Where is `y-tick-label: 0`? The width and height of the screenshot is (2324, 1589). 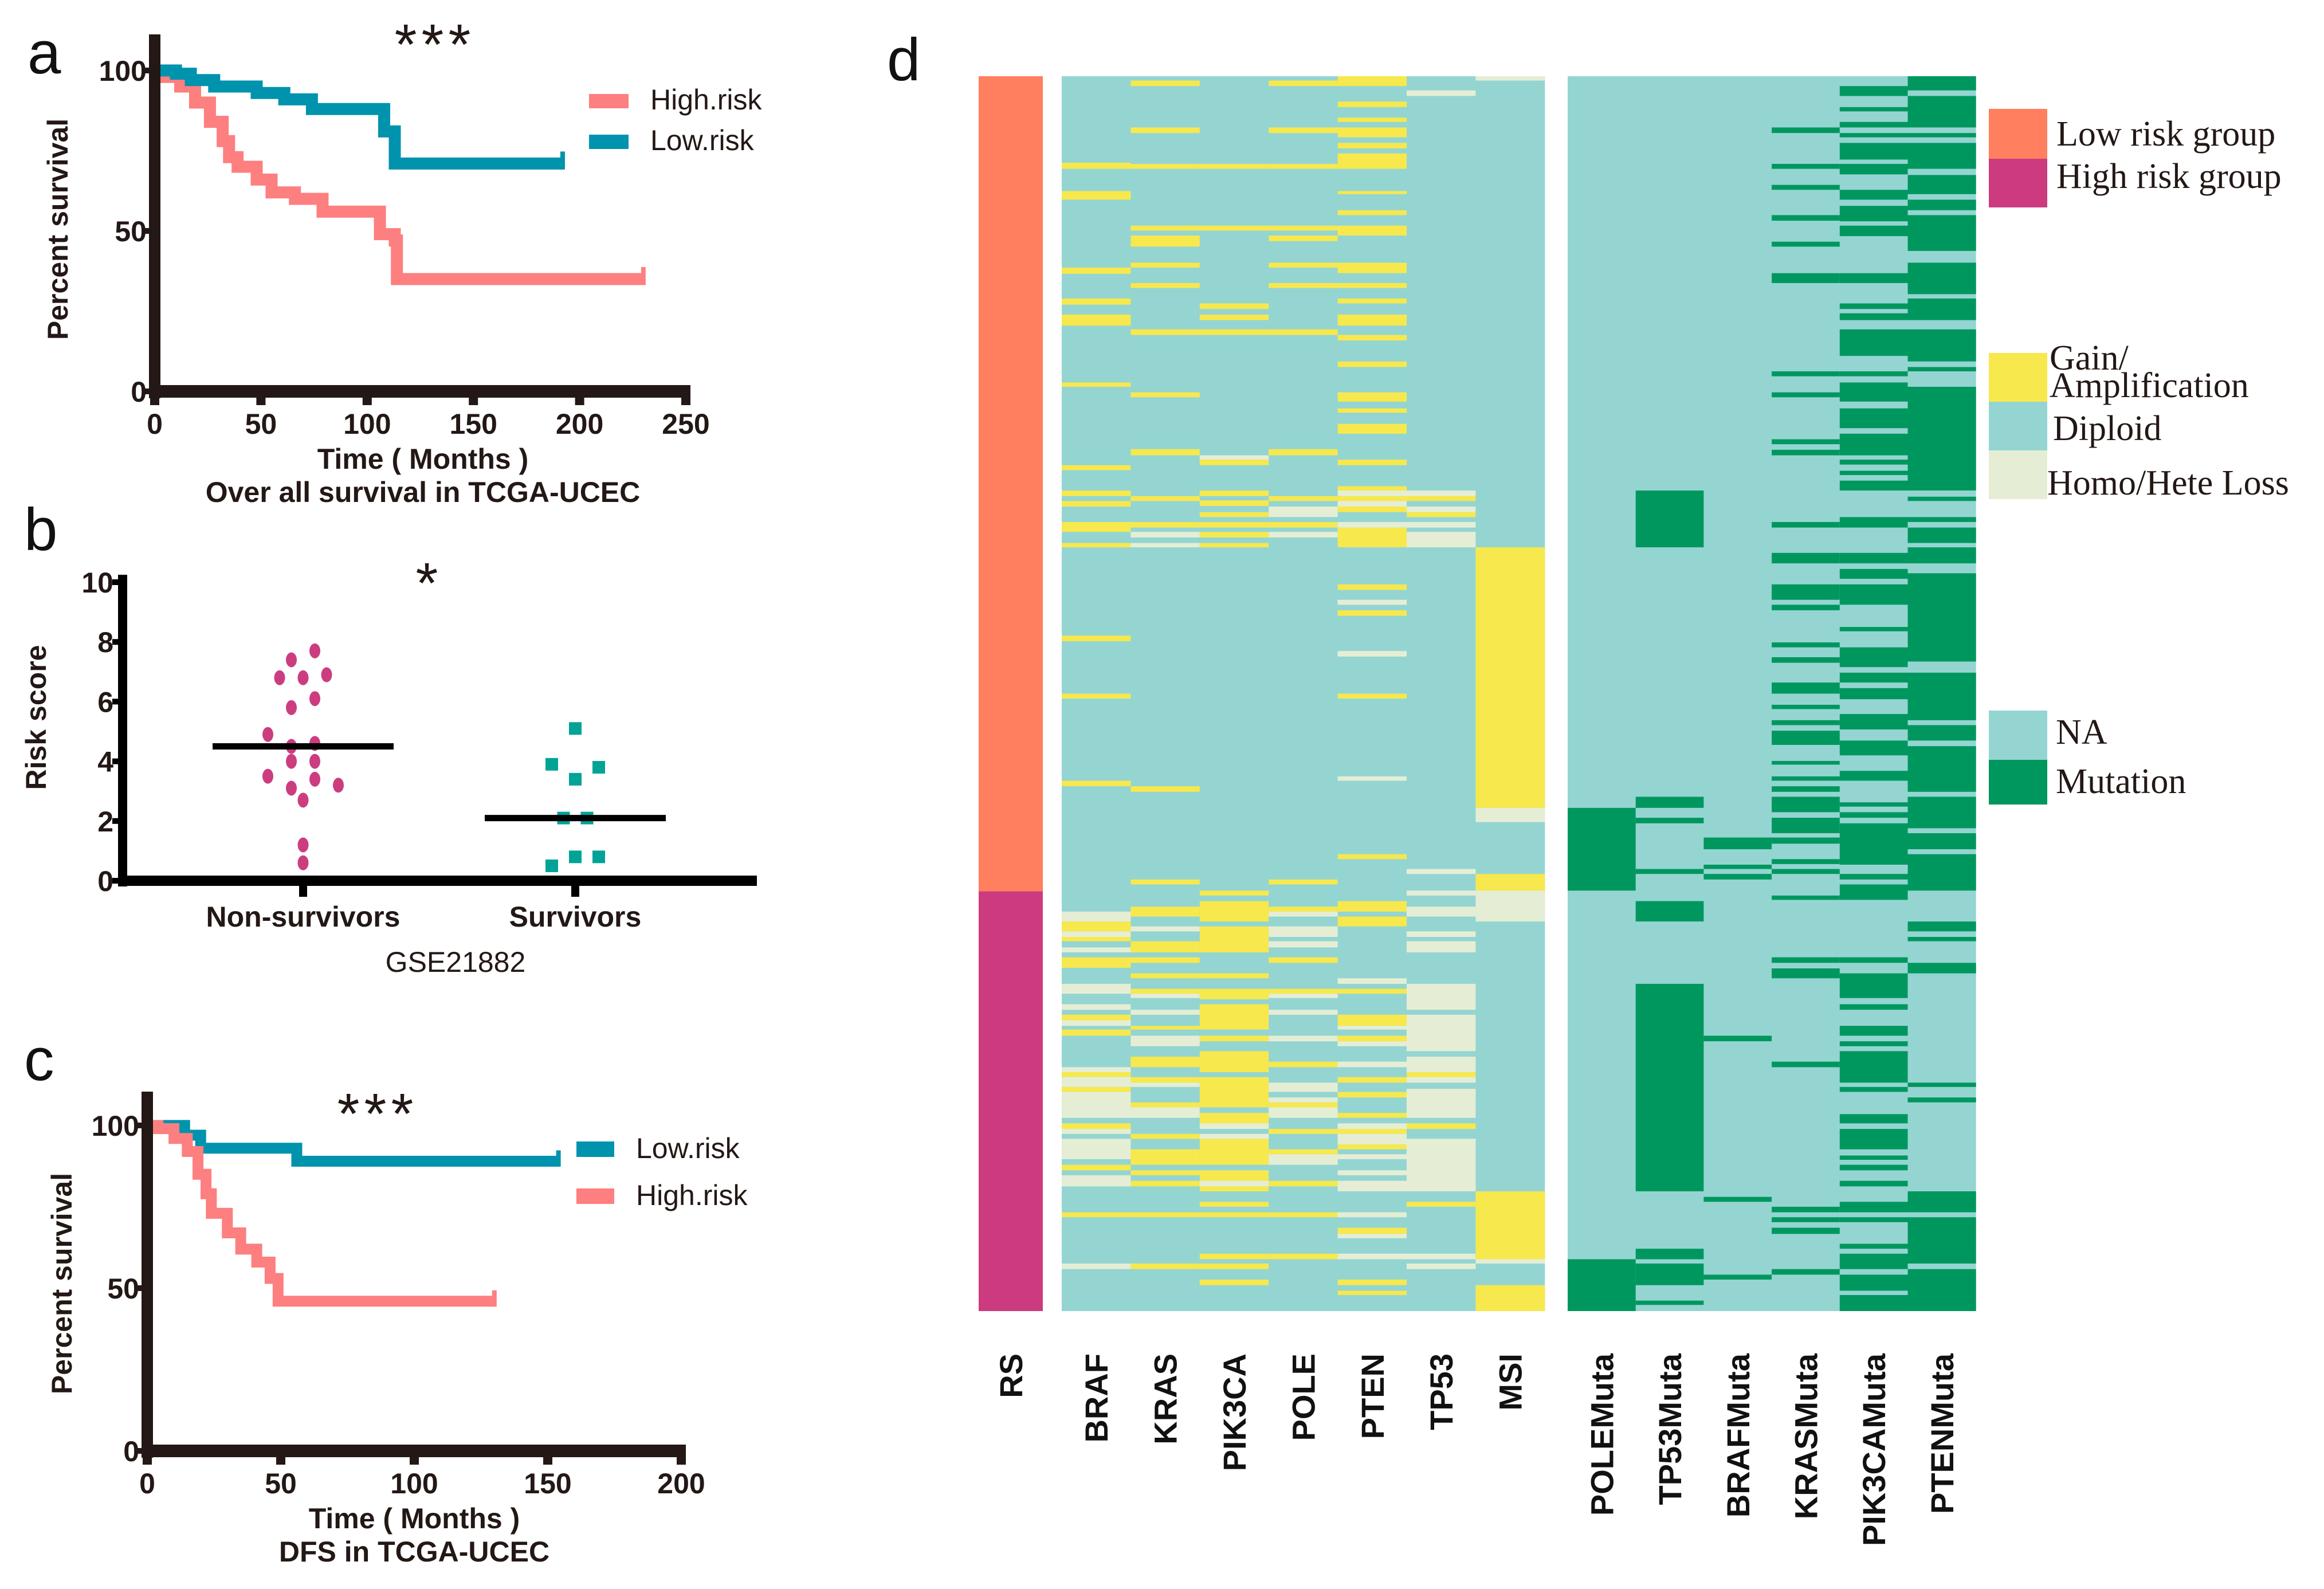
y-tick-label: 0 is located at coordinates (131, 1451).